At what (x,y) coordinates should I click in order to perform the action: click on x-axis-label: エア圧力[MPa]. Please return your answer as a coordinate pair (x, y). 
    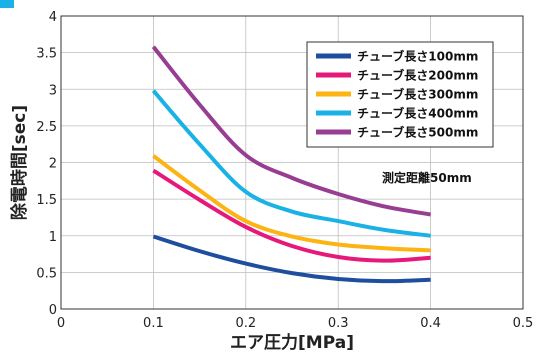
    Looking at the image, I should click on (292, 342).